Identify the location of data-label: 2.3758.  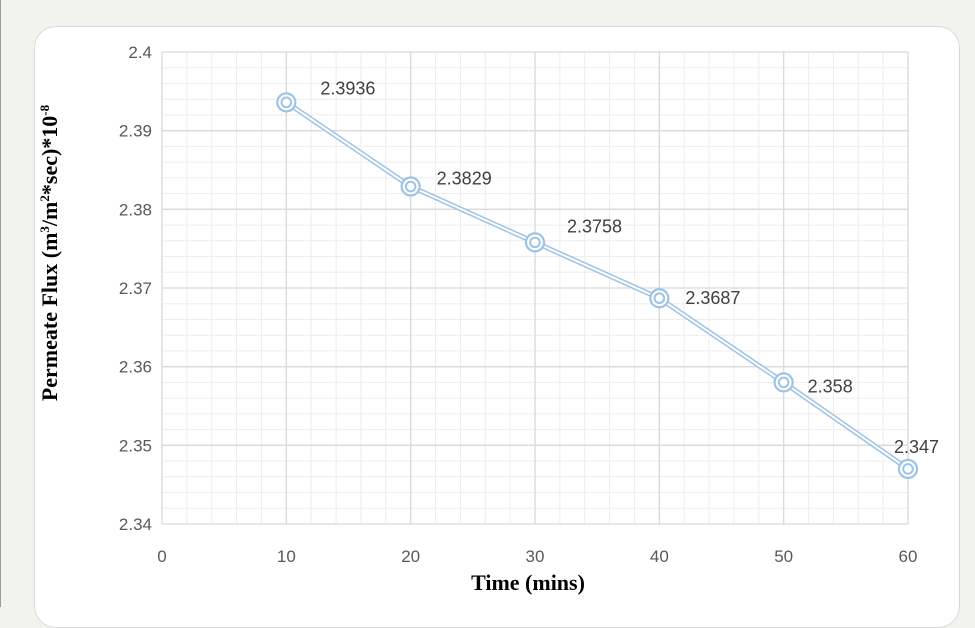
(594, 226).